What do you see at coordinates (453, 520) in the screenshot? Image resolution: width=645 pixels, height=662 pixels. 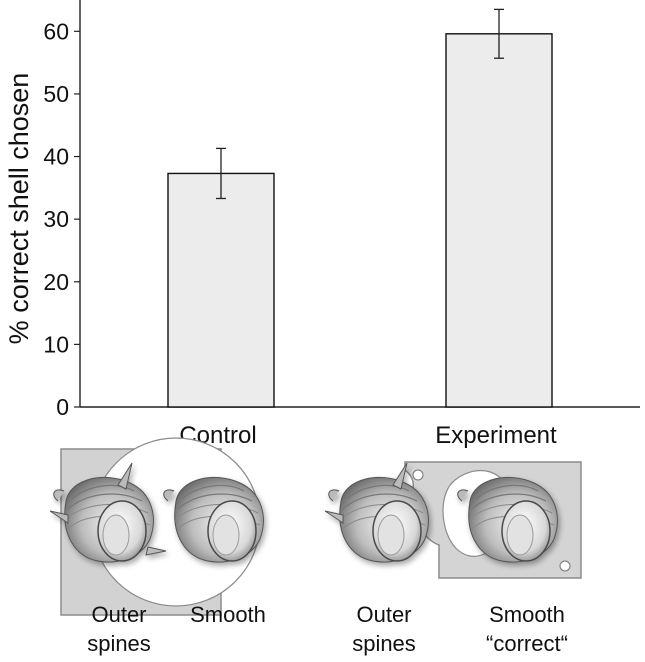 I see `experiment-shell-illustration` at bounding box center [453, 520].